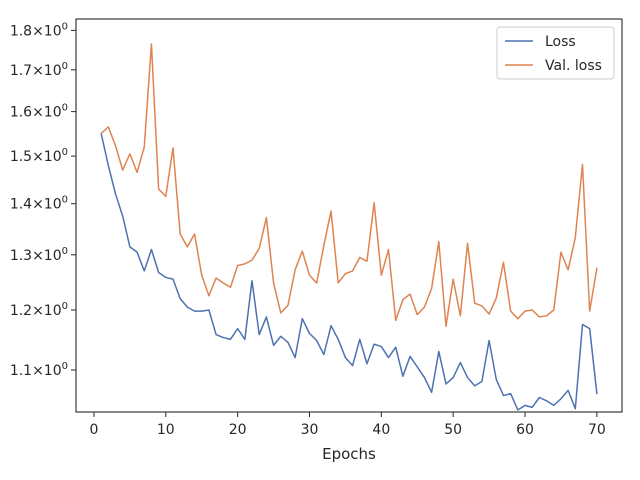 Image resolution: width=640 pixels, height=480 pixels. I want to click on x-tick-label: 60, so click(525, 430).